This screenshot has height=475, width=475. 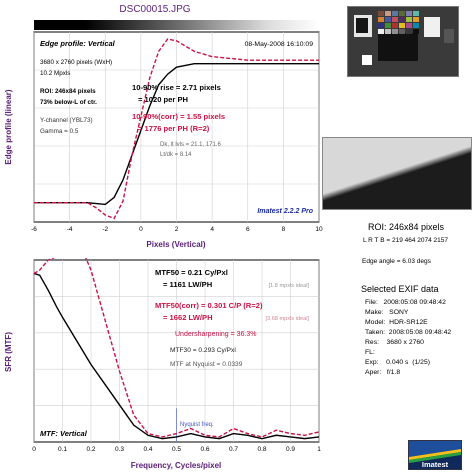 What do you see at coordinates (400, 289) in the screenshot?
I see `exif-title: Selected EXIF data` at bounding box center [400, 289].